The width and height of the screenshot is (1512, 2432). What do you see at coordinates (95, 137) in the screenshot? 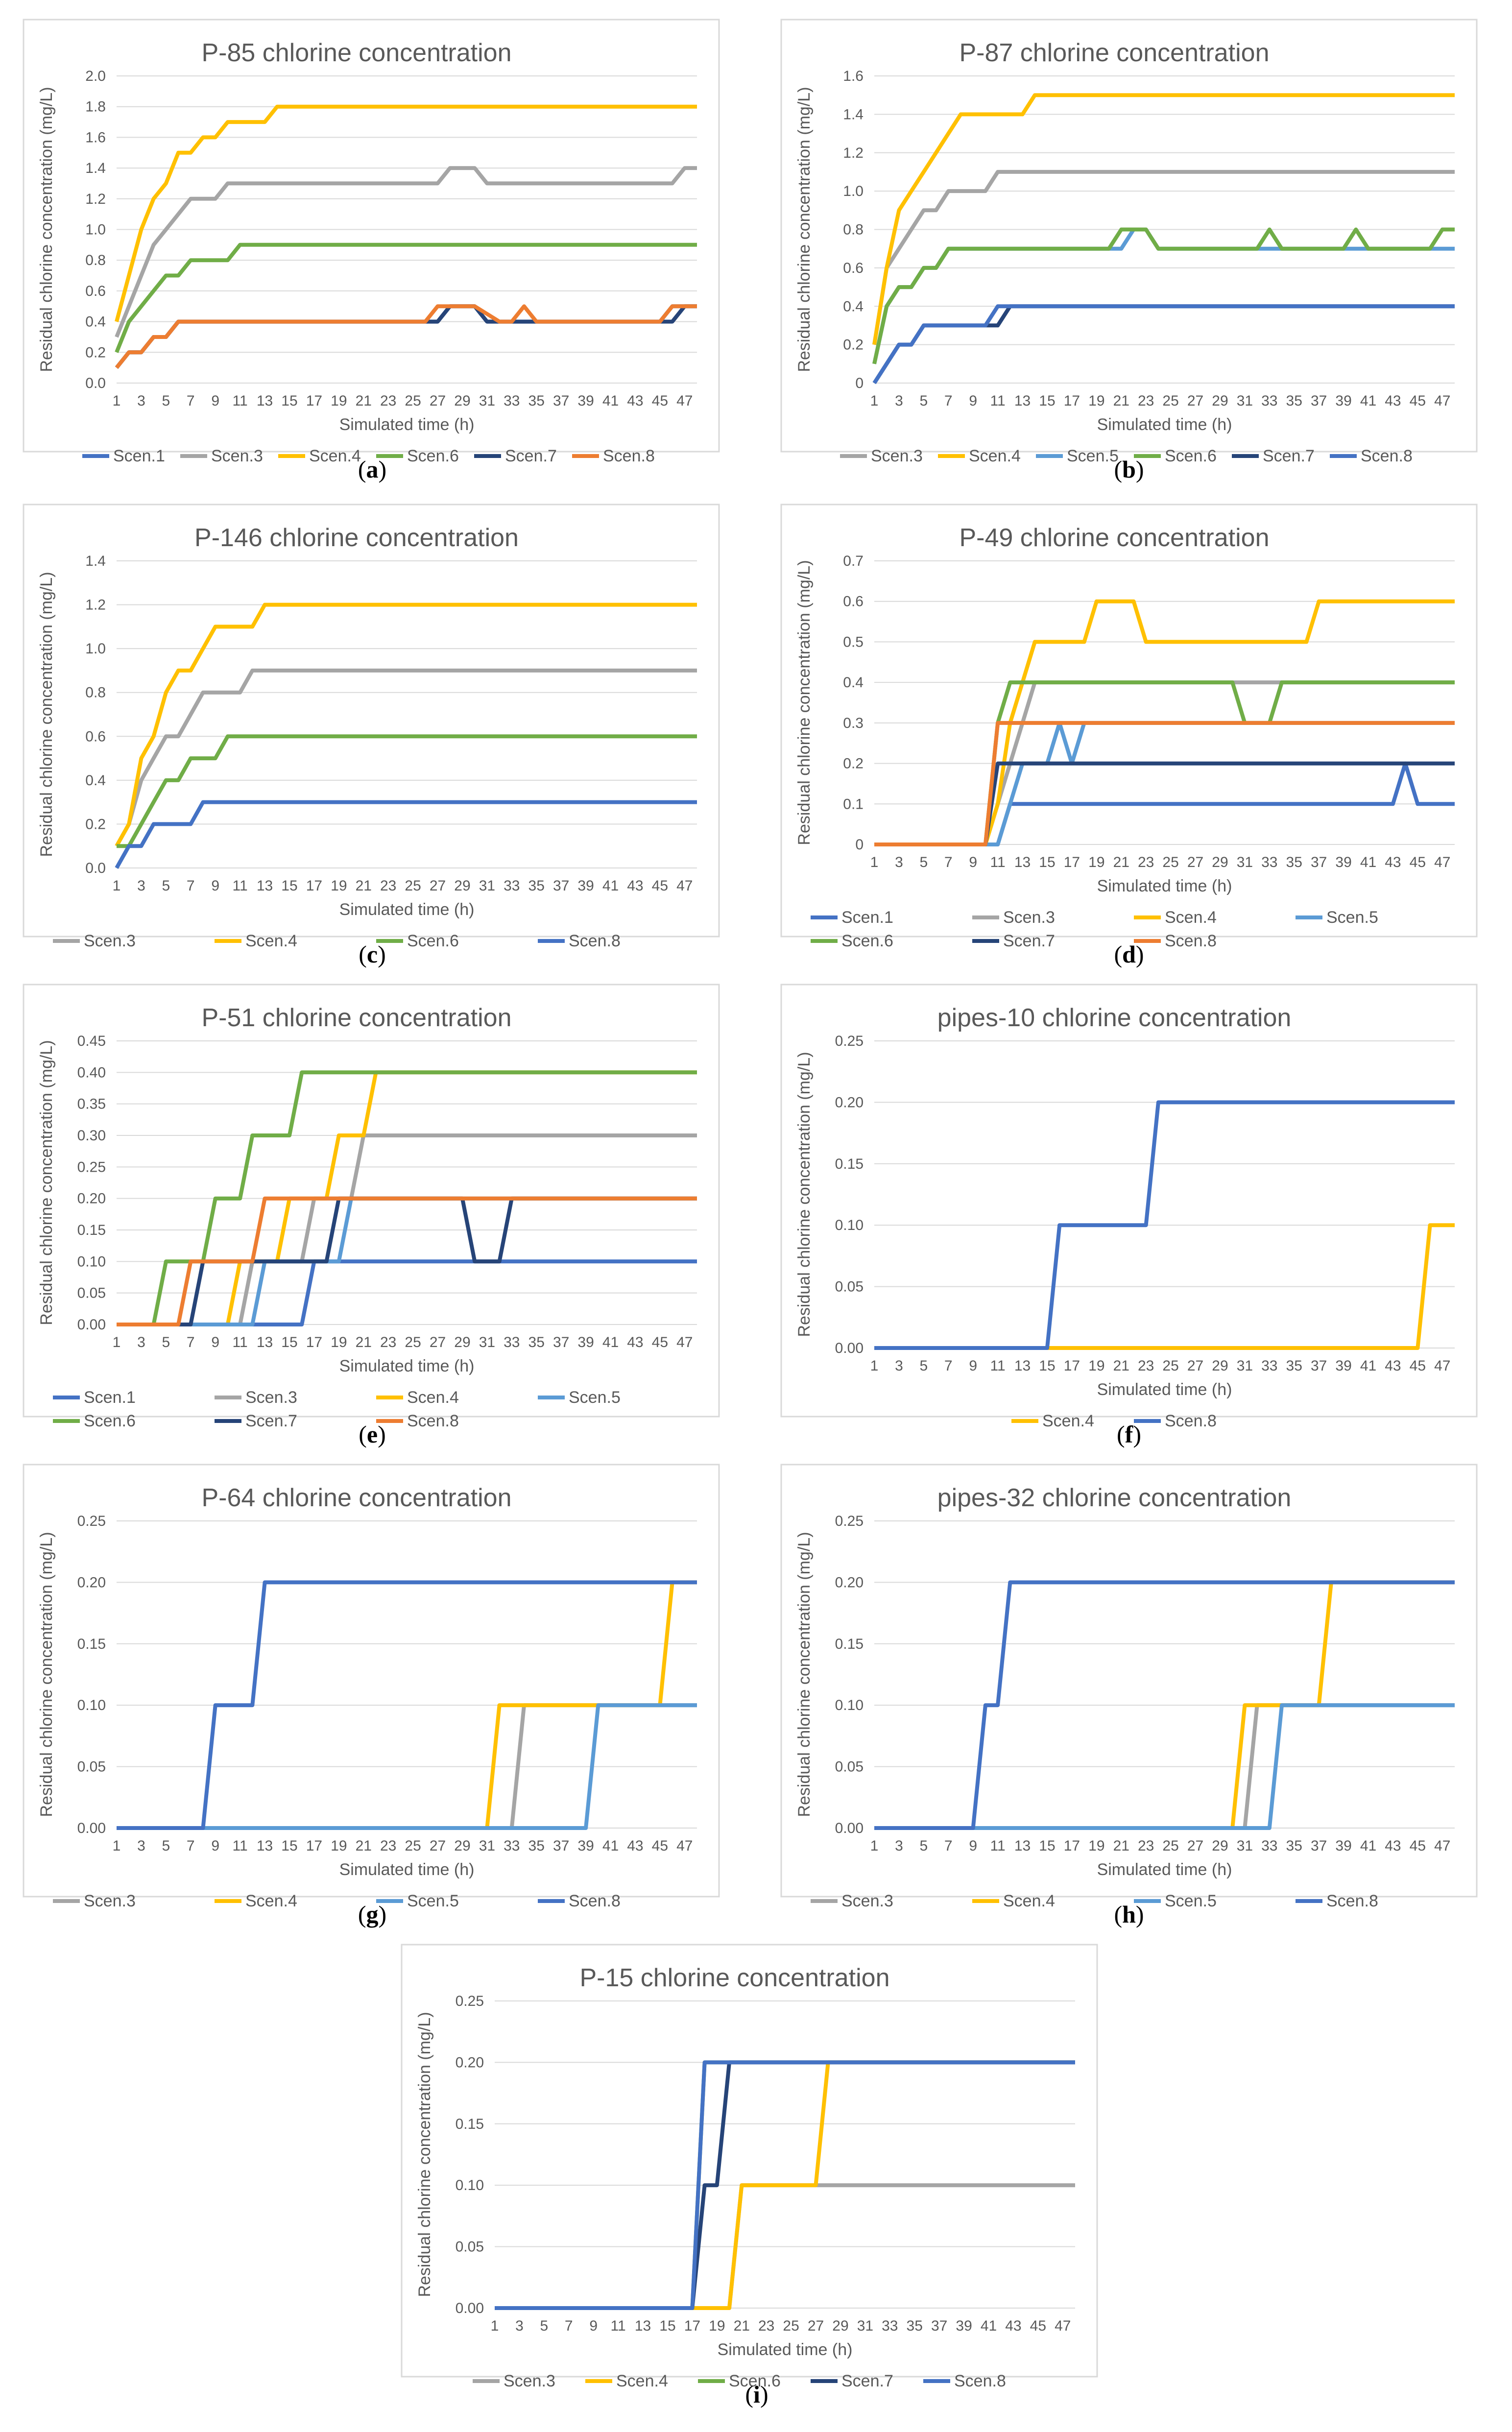
I see `y-tick-label: 1.6` at bounding box center [95, 137].